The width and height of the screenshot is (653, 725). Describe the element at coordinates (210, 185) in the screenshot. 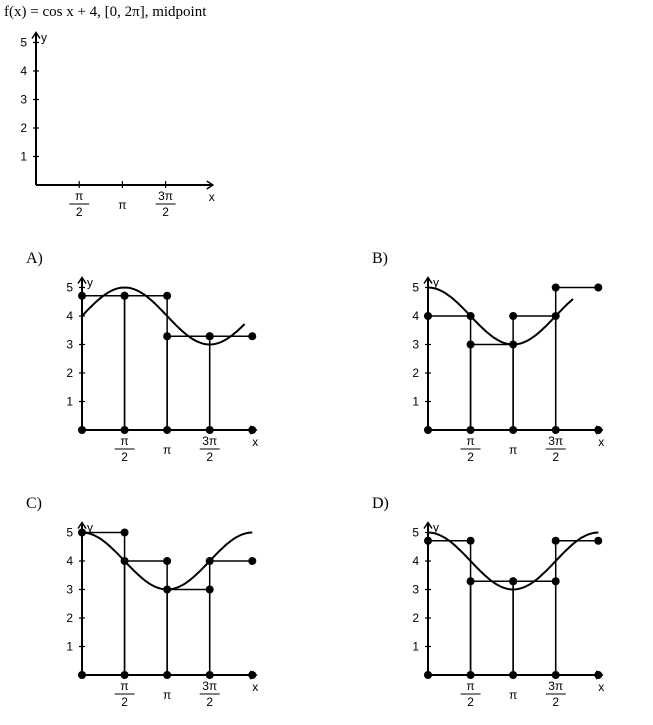

I see `x-axis-arrow` at that location.